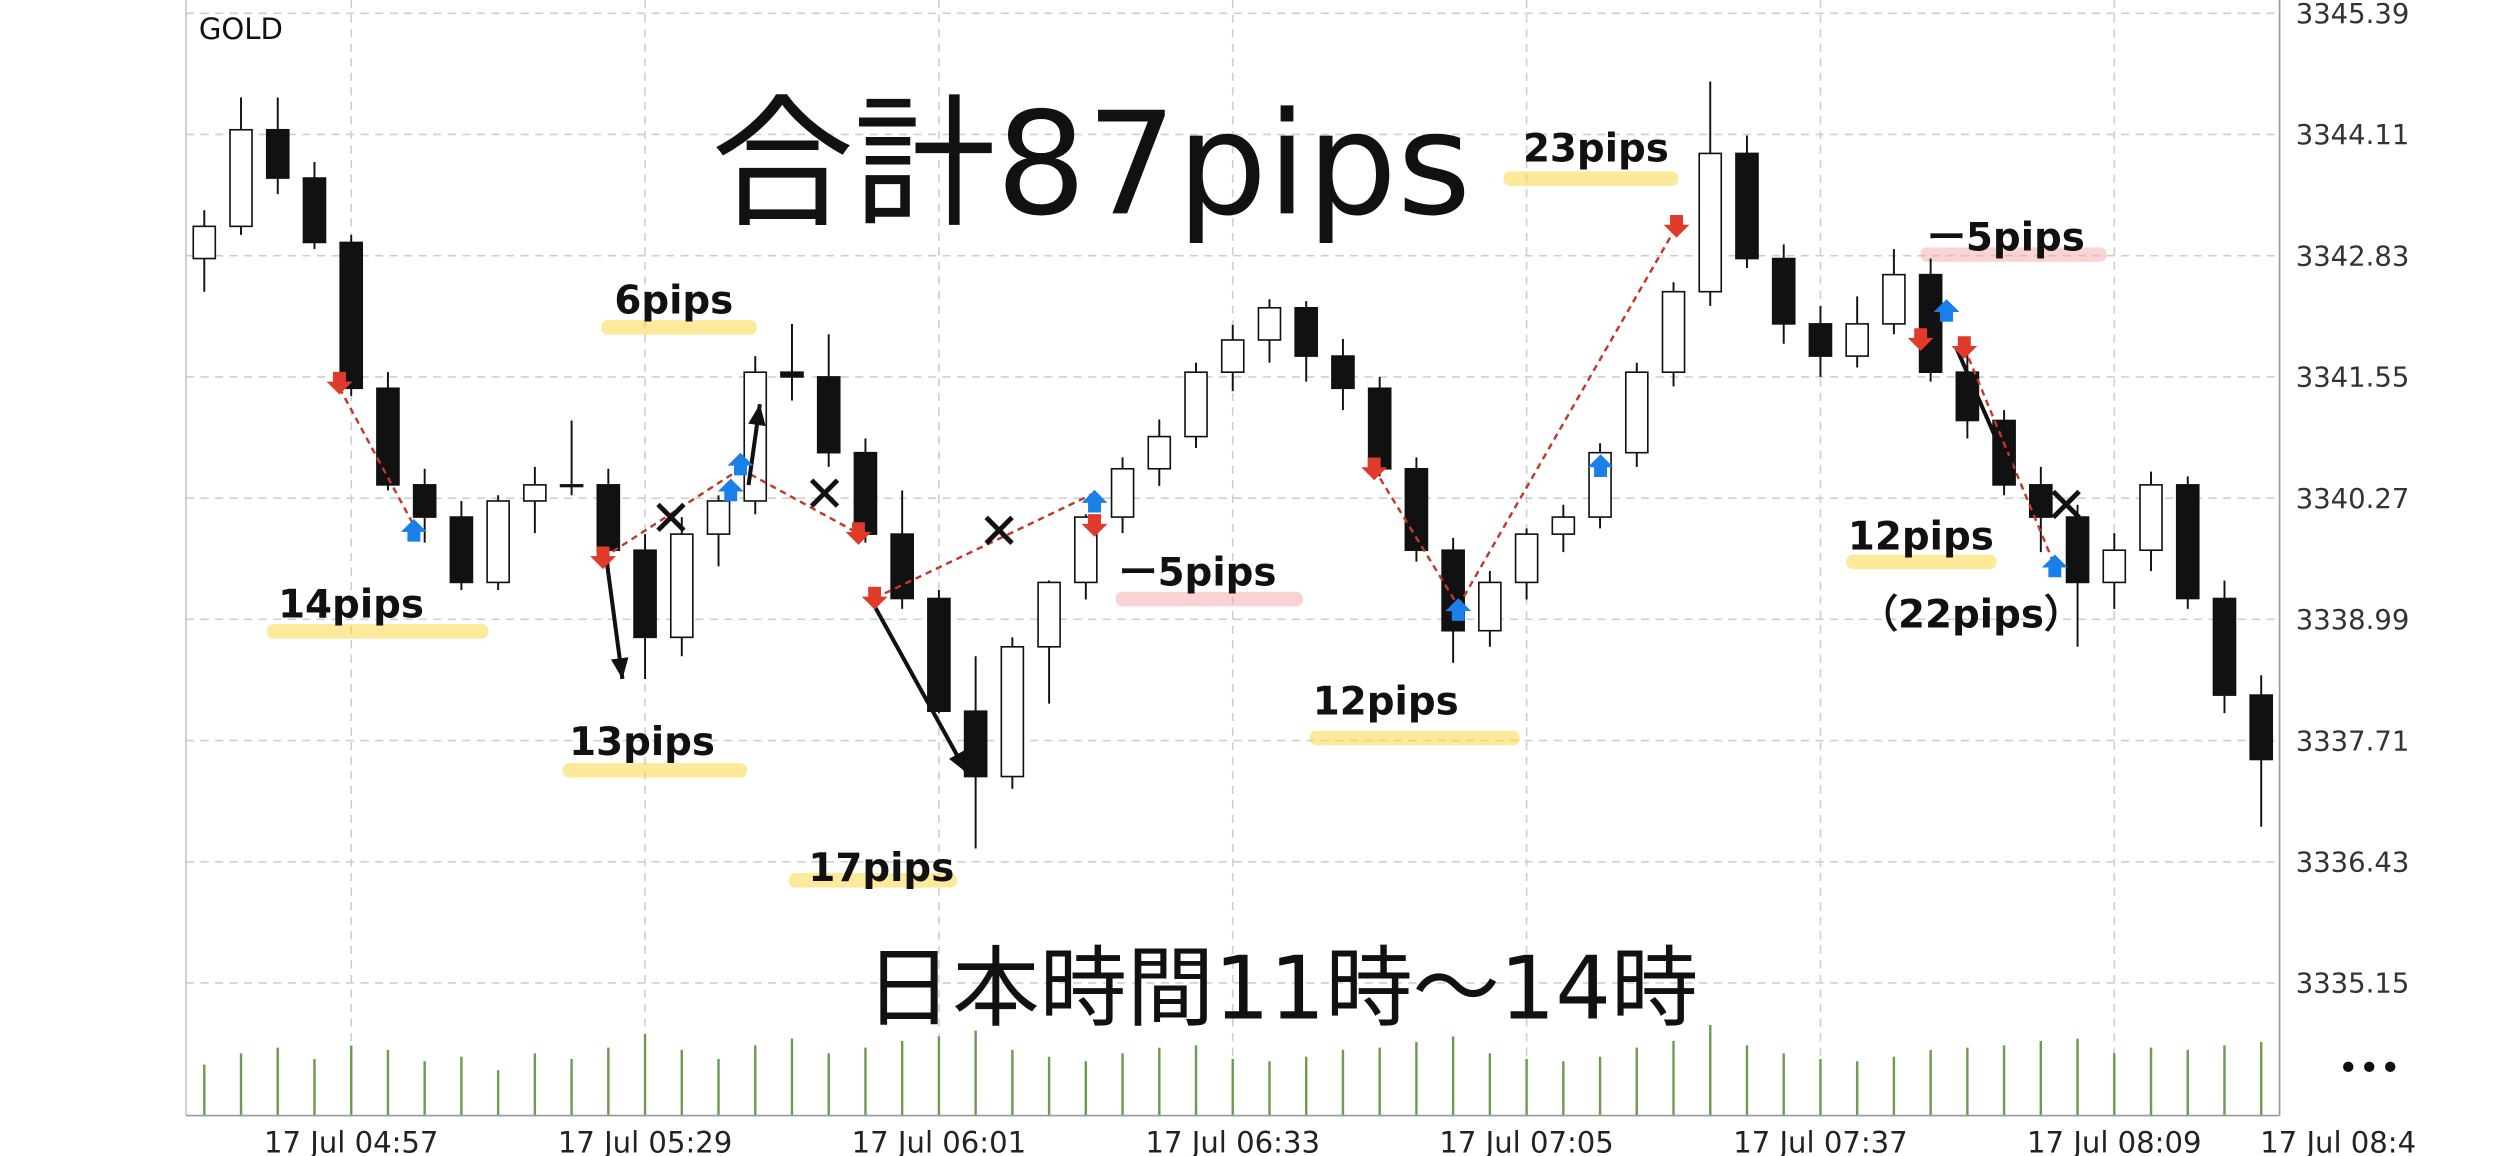 The width and height of the screenshot is (2514, 1156). Describe the element at coordinates (241, 29) in the screenshot. I see `symbol-label: GOLD` at that location.